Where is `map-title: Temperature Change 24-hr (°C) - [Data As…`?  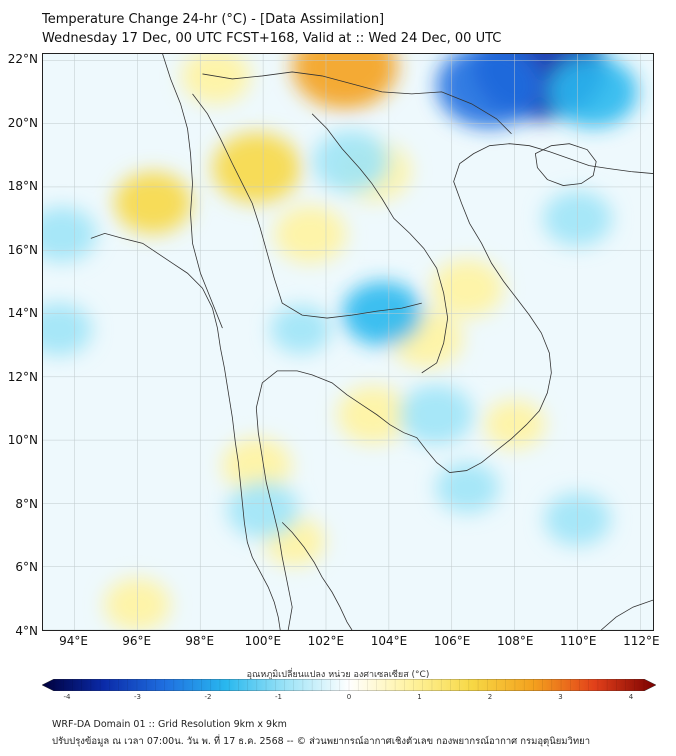
map-title: Temperature Change 24-hr (°C) - [Data As… is located at coordinates (213, 19).